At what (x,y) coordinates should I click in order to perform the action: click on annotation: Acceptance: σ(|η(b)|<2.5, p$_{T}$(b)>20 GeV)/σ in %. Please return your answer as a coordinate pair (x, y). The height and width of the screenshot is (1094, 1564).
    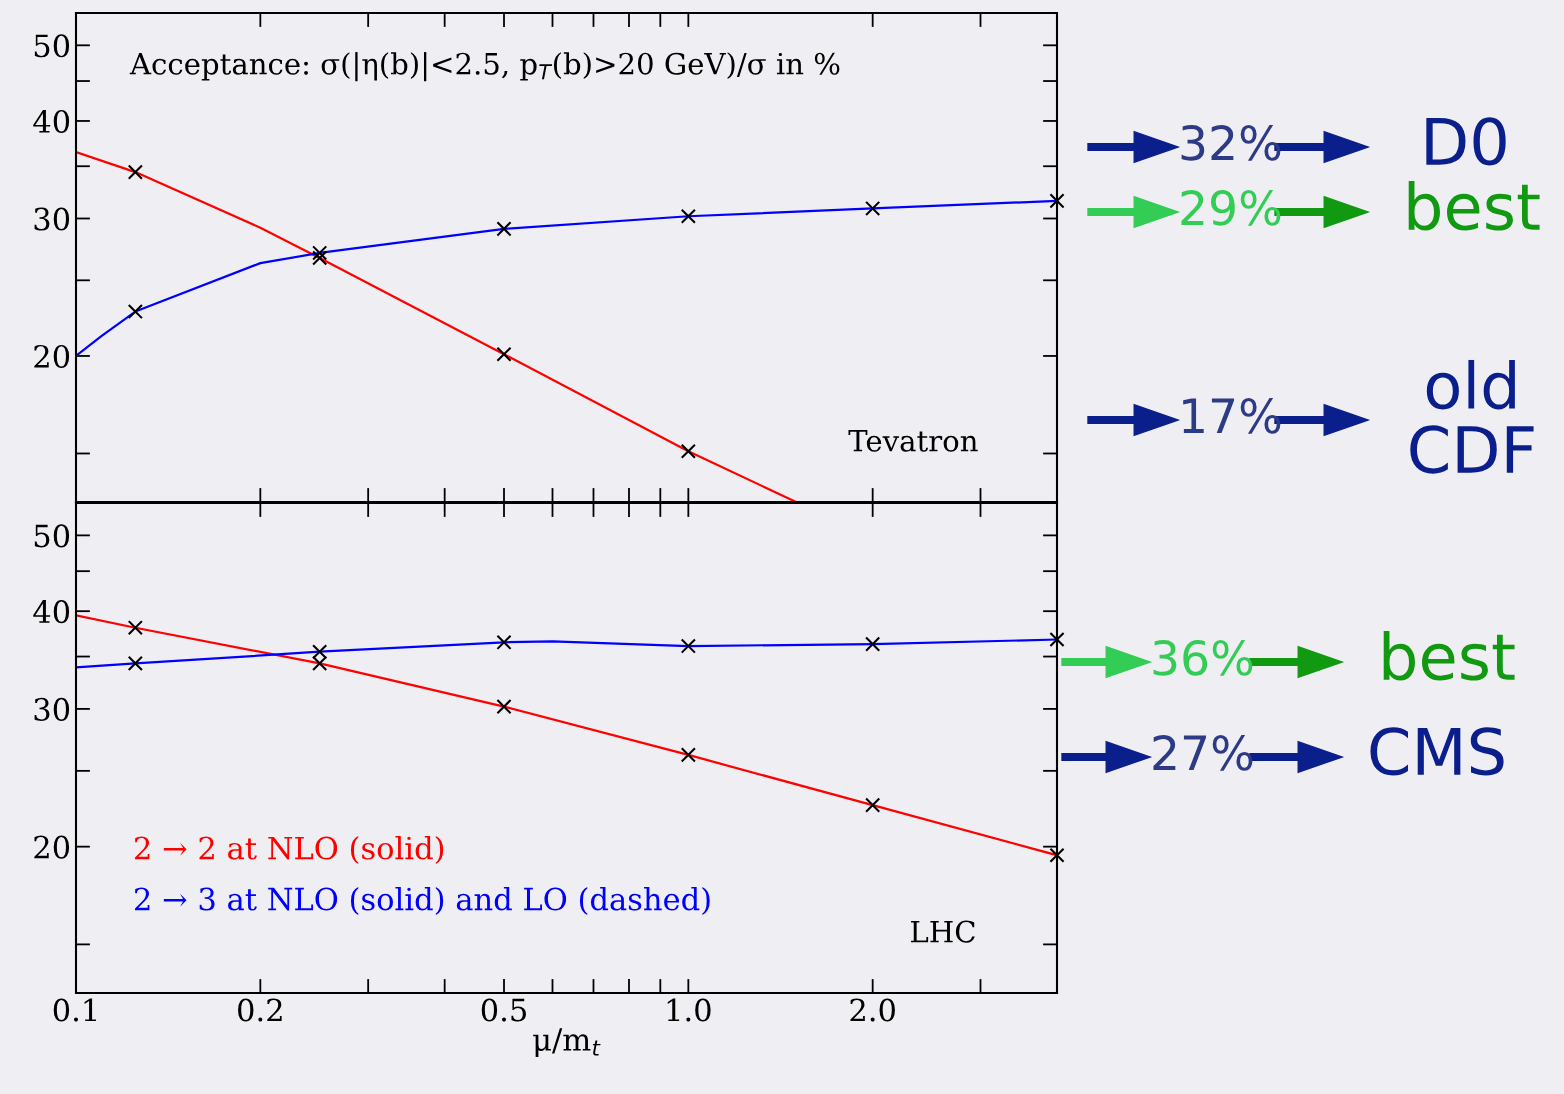
    Looking at the image, I should click on (484, 67).